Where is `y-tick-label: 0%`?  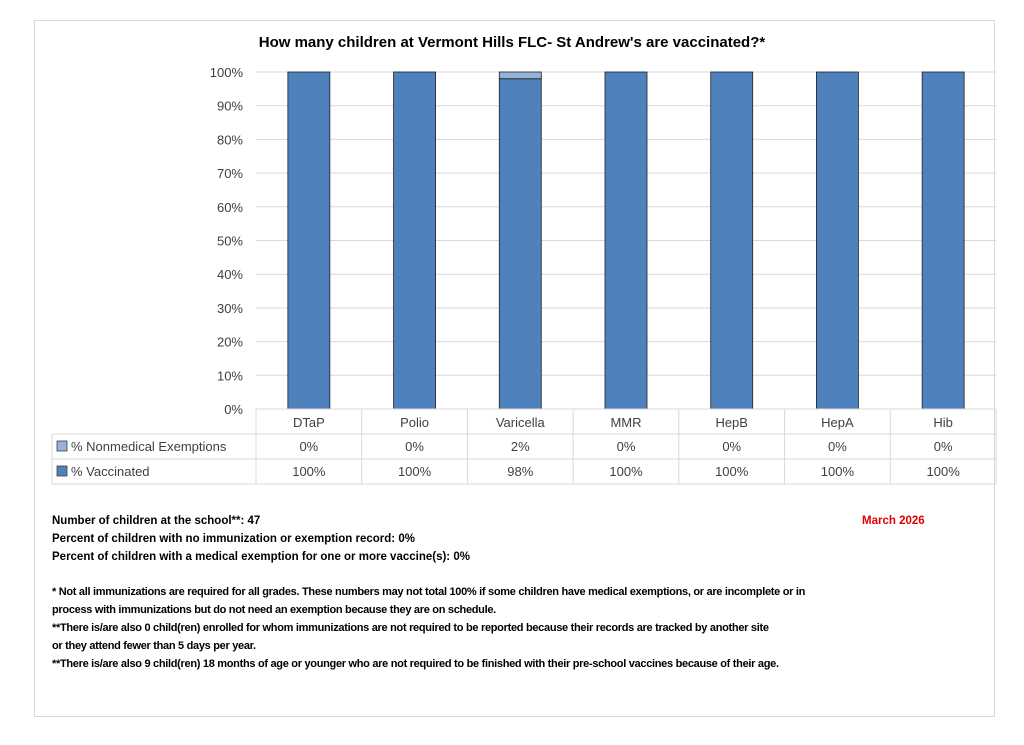 y-tick-label: 0% is located at coordinates (233, 409).